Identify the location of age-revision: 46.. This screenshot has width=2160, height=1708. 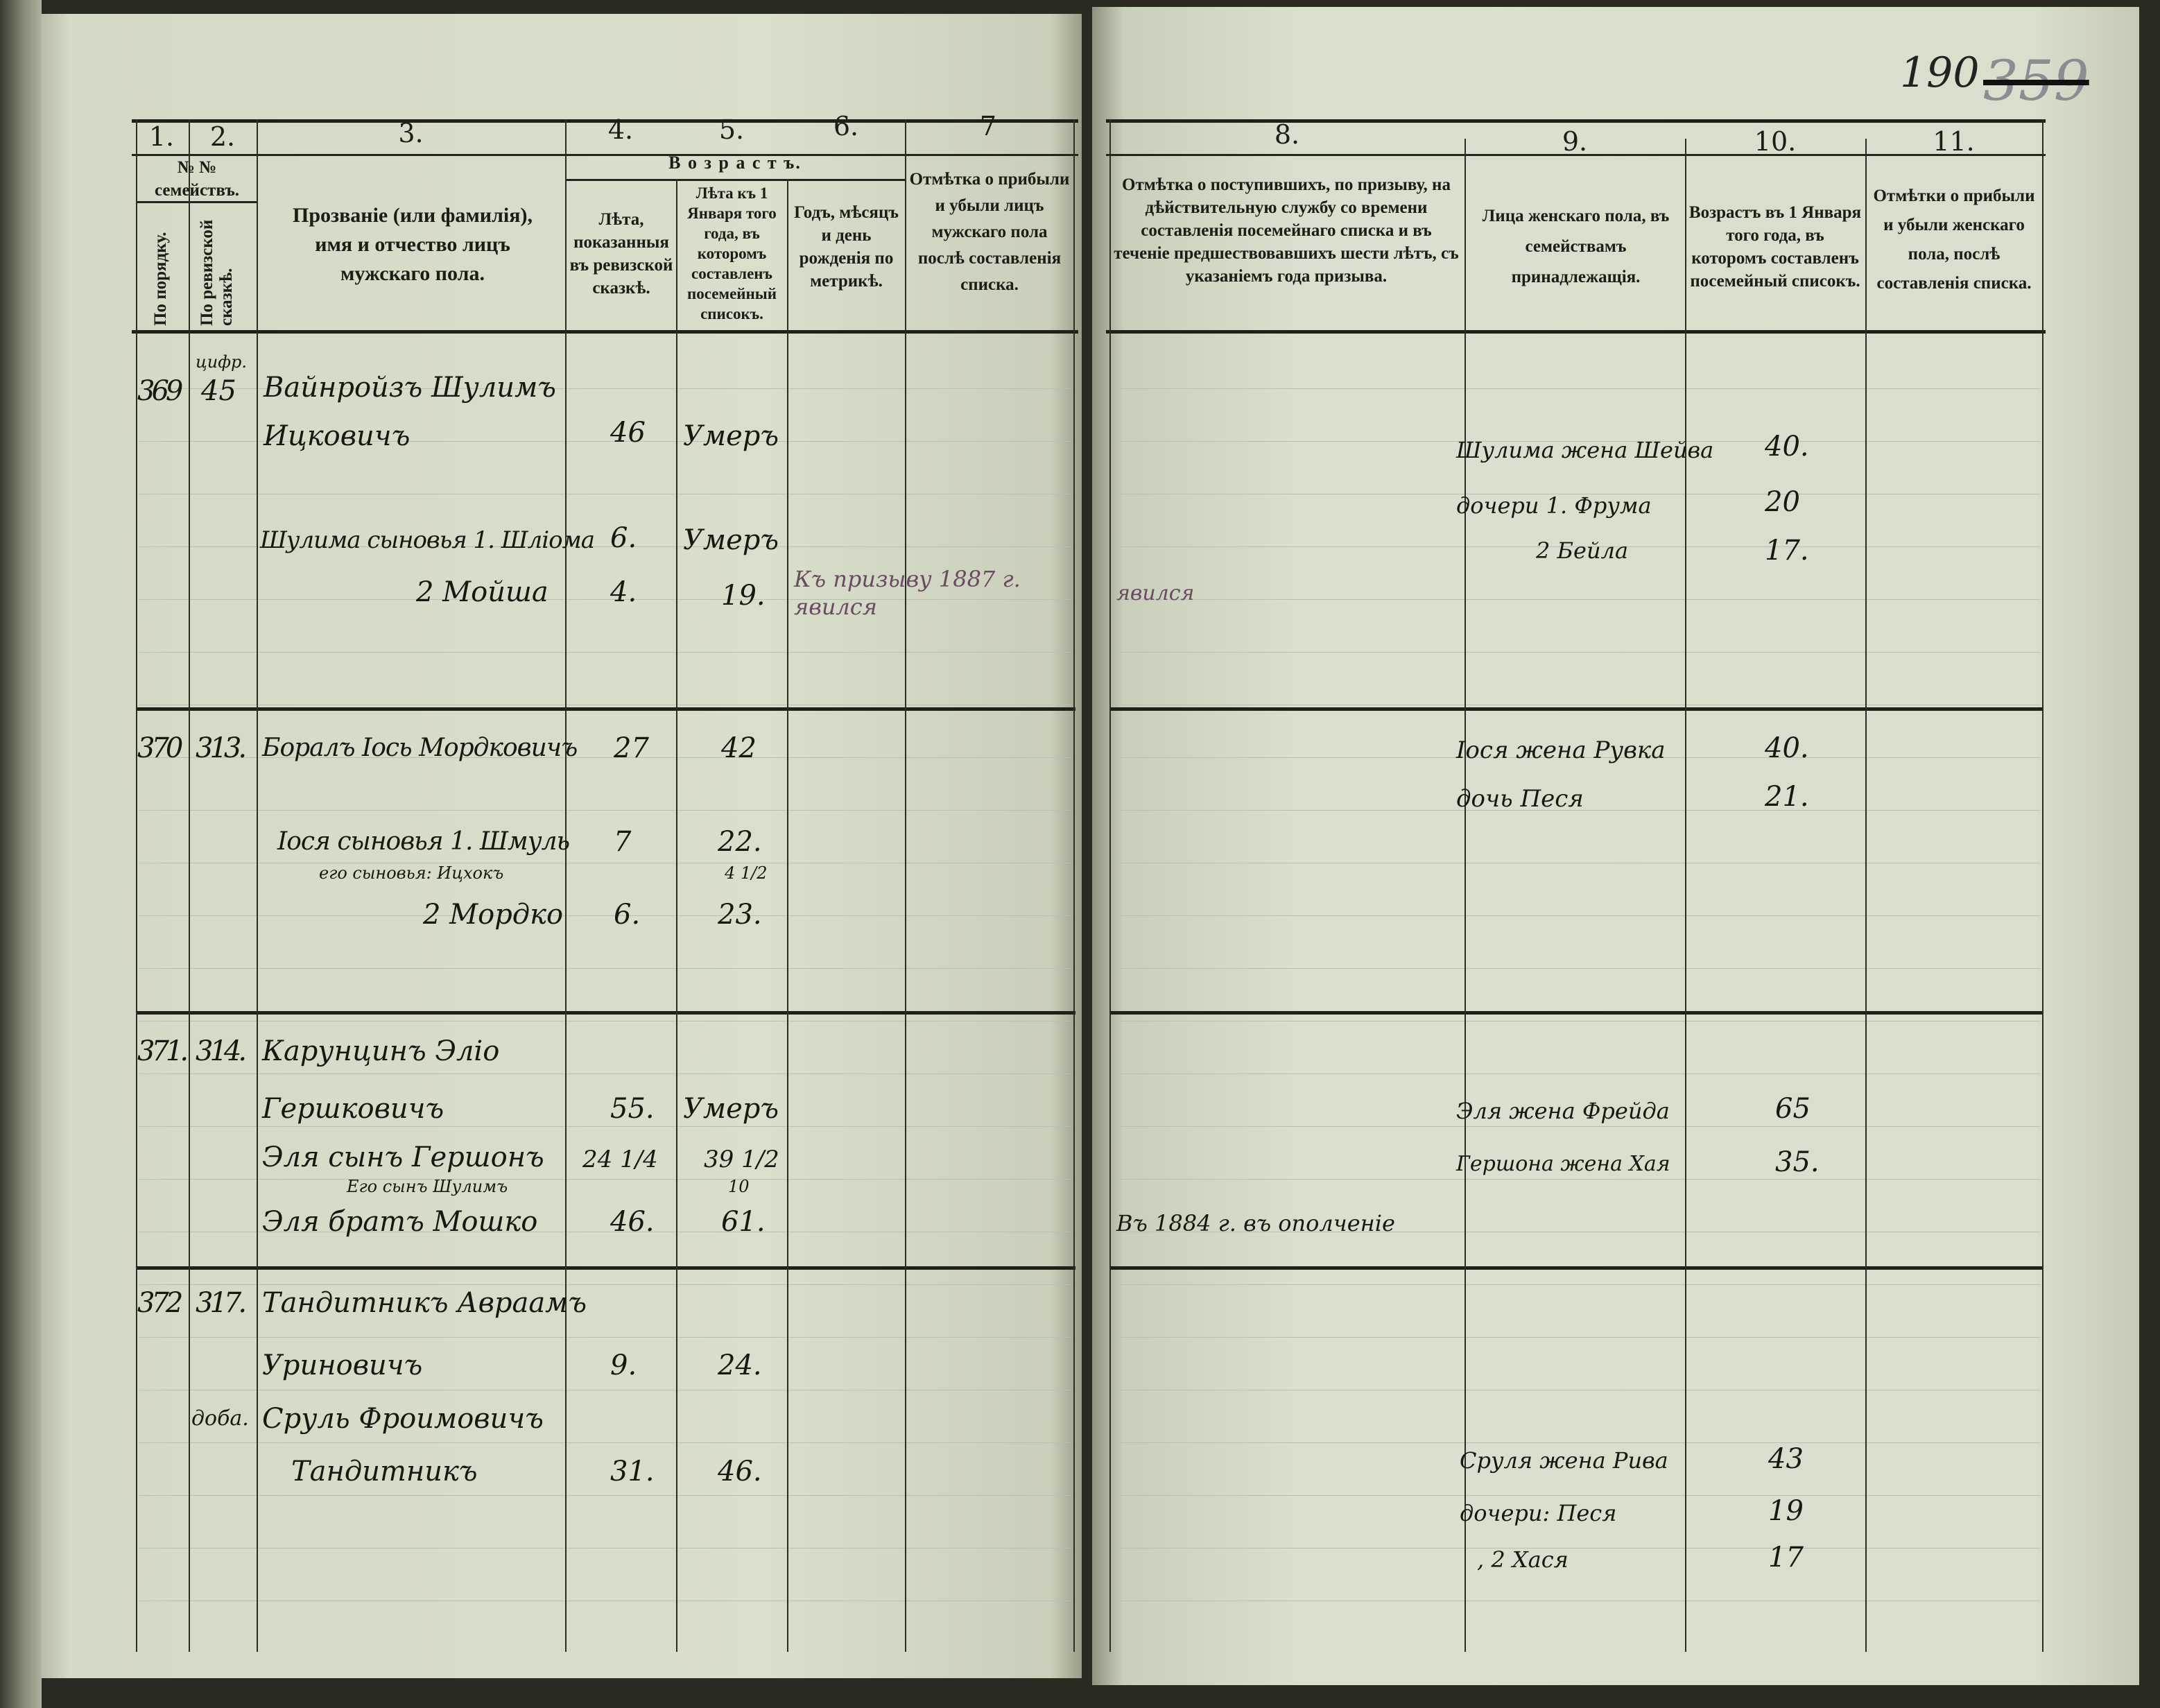
(632, 1222).